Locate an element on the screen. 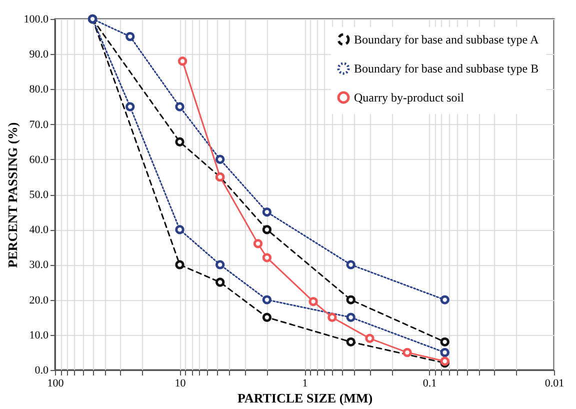 Image resolution: width=576 pixels, height=409 pixels. y-tick-label: 30.0 is located at coordinates (39, 265).